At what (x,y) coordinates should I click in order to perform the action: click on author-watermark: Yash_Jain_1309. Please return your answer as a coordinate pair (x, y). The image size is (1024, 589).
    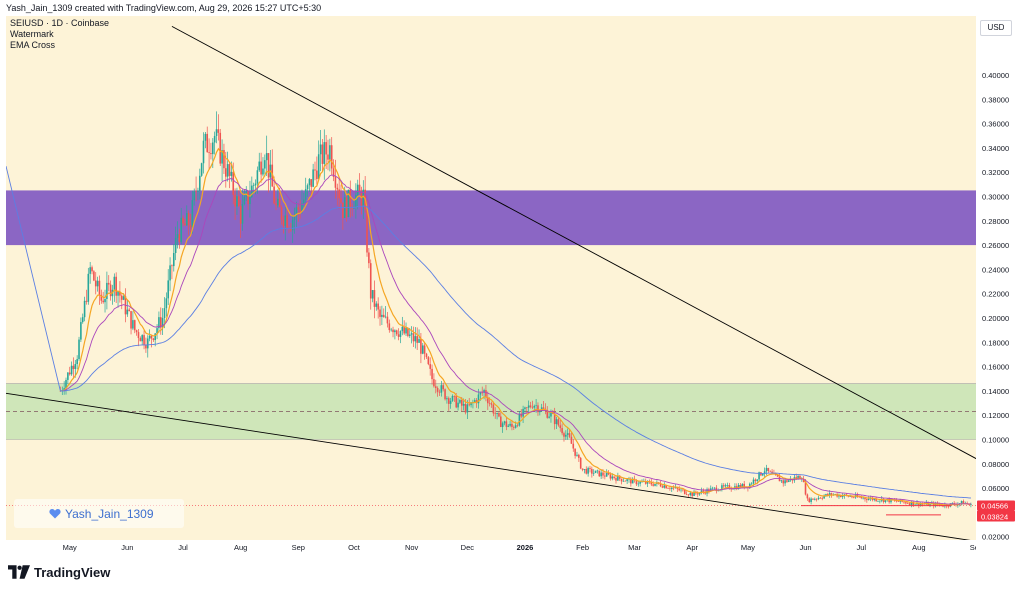
    Looking at the image, I should click on (99, 513).